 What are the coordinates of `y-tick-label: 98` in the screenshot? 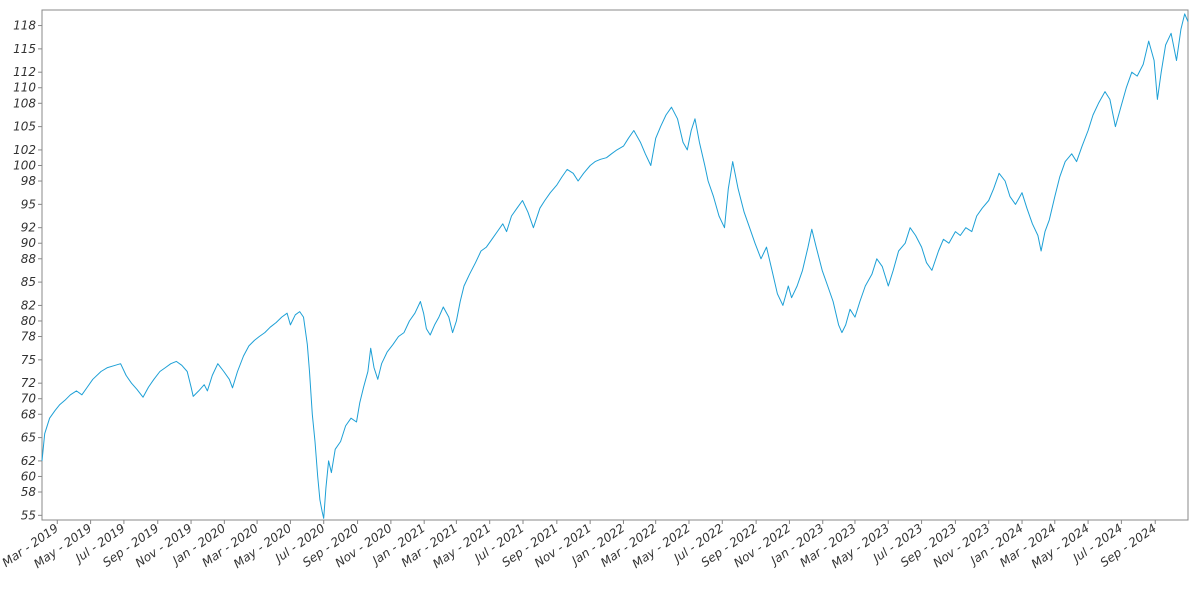 It's located at (29, 181).